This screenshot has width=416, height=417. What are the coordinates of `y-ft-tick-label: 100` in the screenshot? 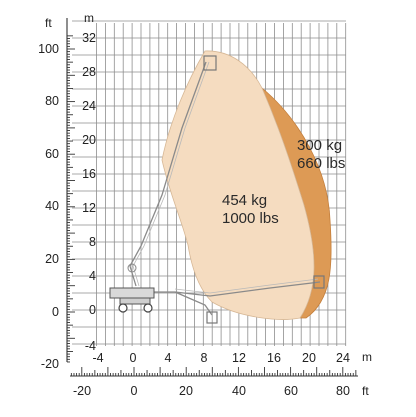 It's located at (48, 49).